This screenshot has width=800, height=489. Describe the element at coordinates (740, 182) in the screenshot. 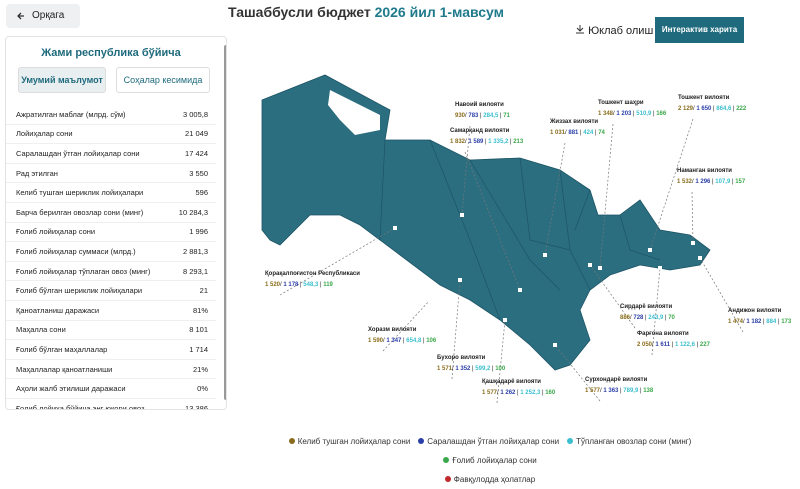

I see `region-value: 157` at that location.